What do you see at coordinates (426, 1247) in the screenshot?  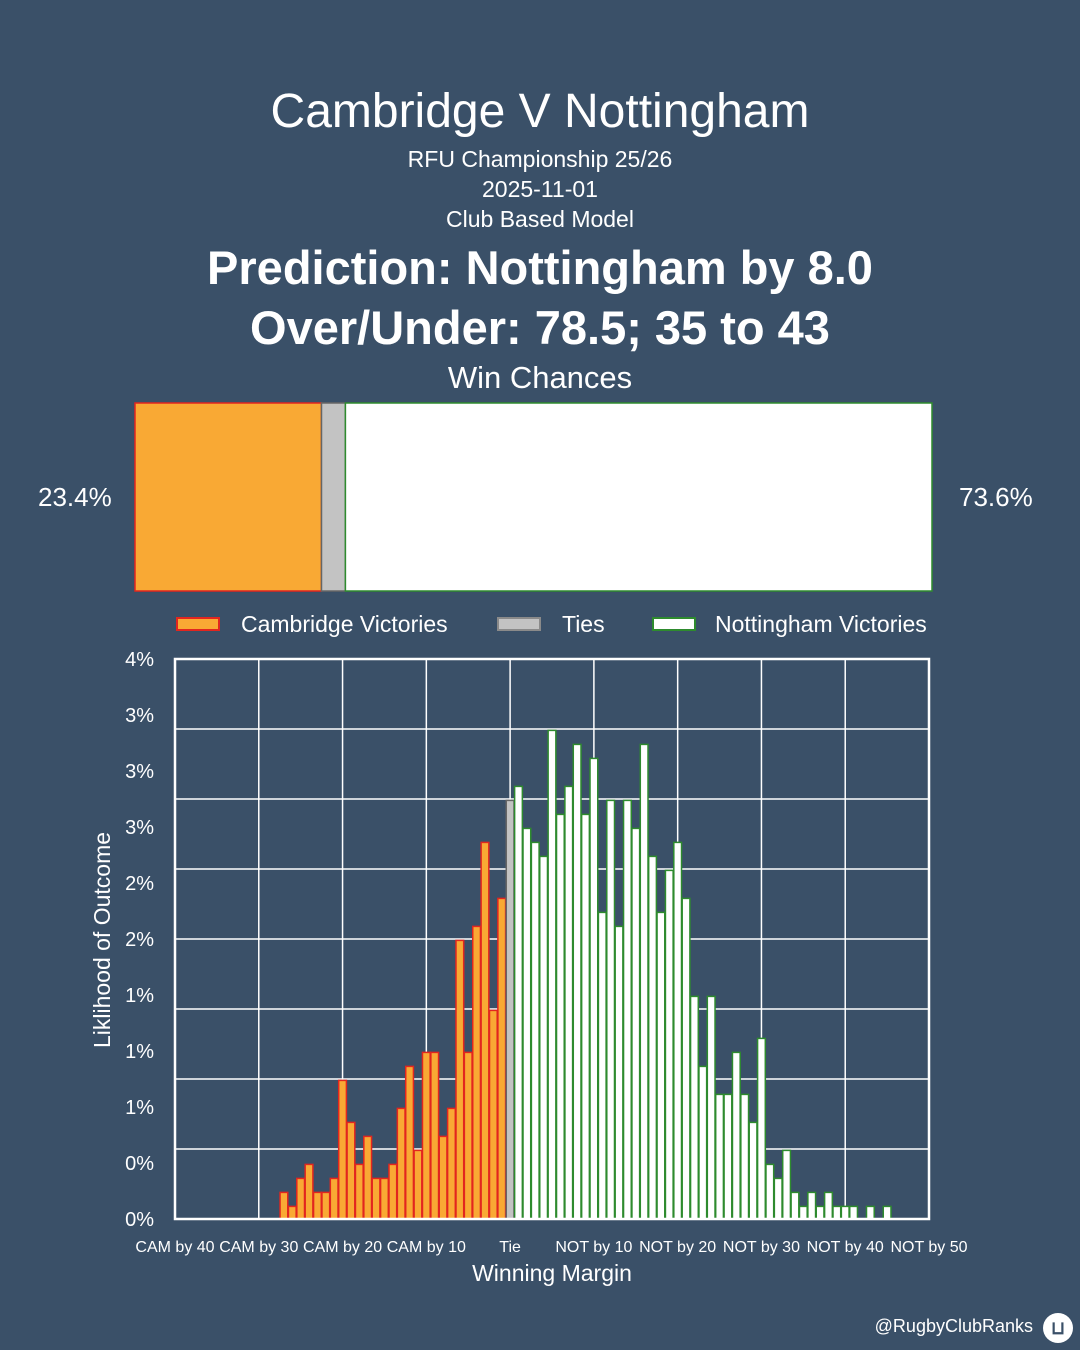 I see `x-tick-label: CAM by 10` at bounding box center [426, 1247].